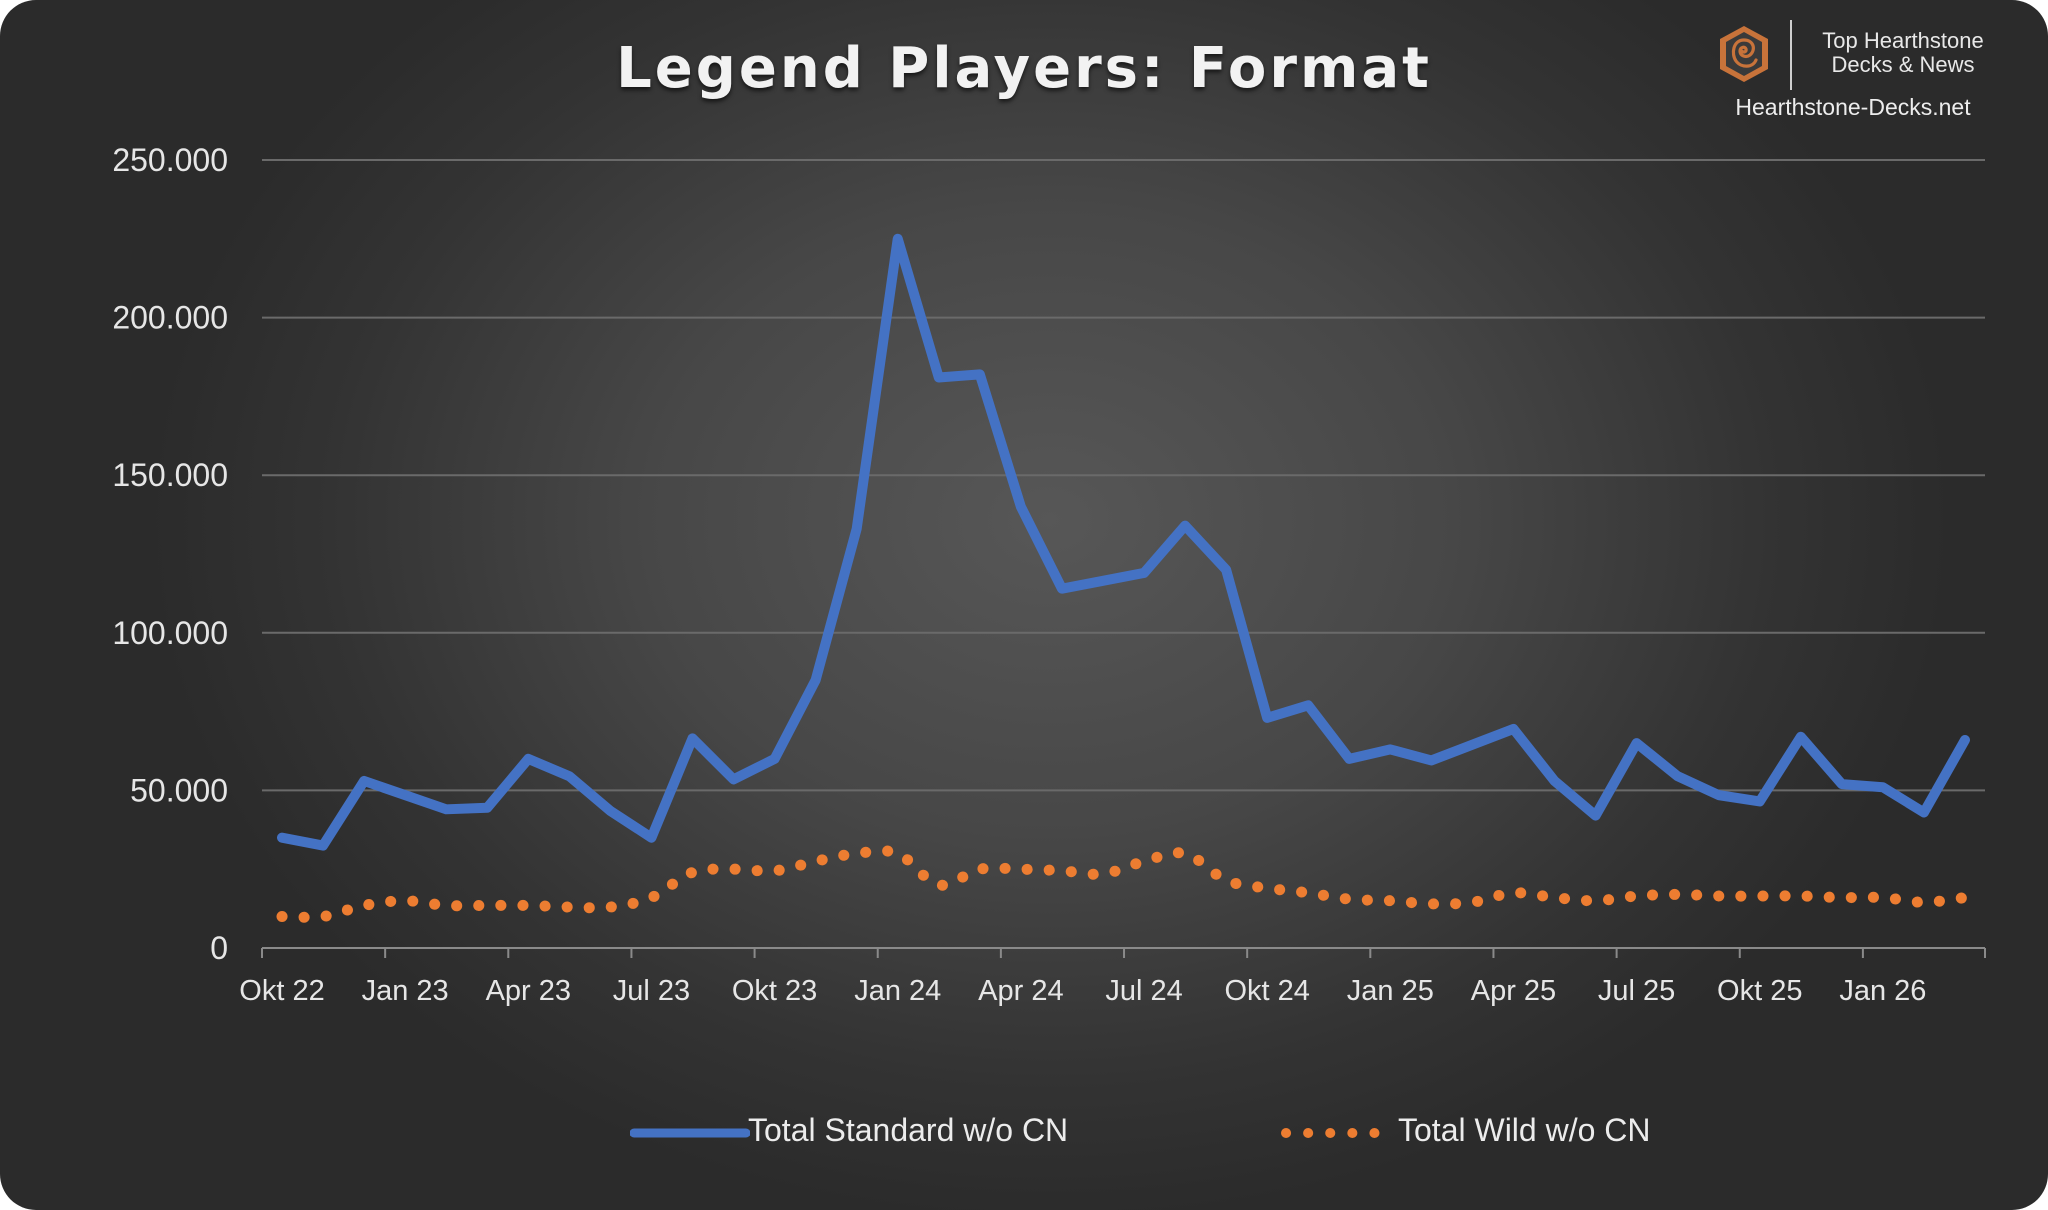  Describe the element at coordinates (1853, 107) in the screenshot. I see `brand-url: Hearthstone-Decks.net` at that location.